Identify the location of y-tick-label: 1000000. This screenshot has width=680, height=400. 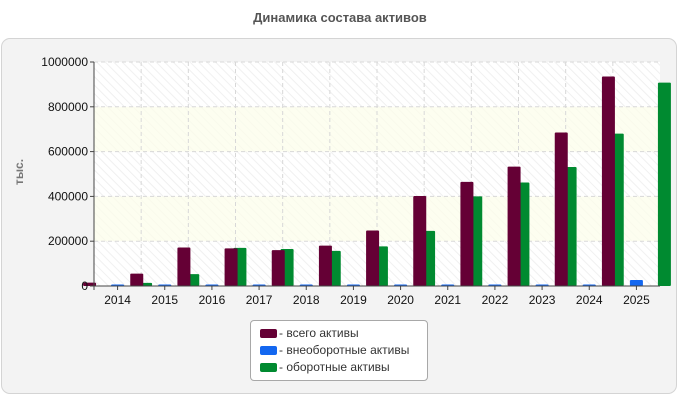
(64, 62).